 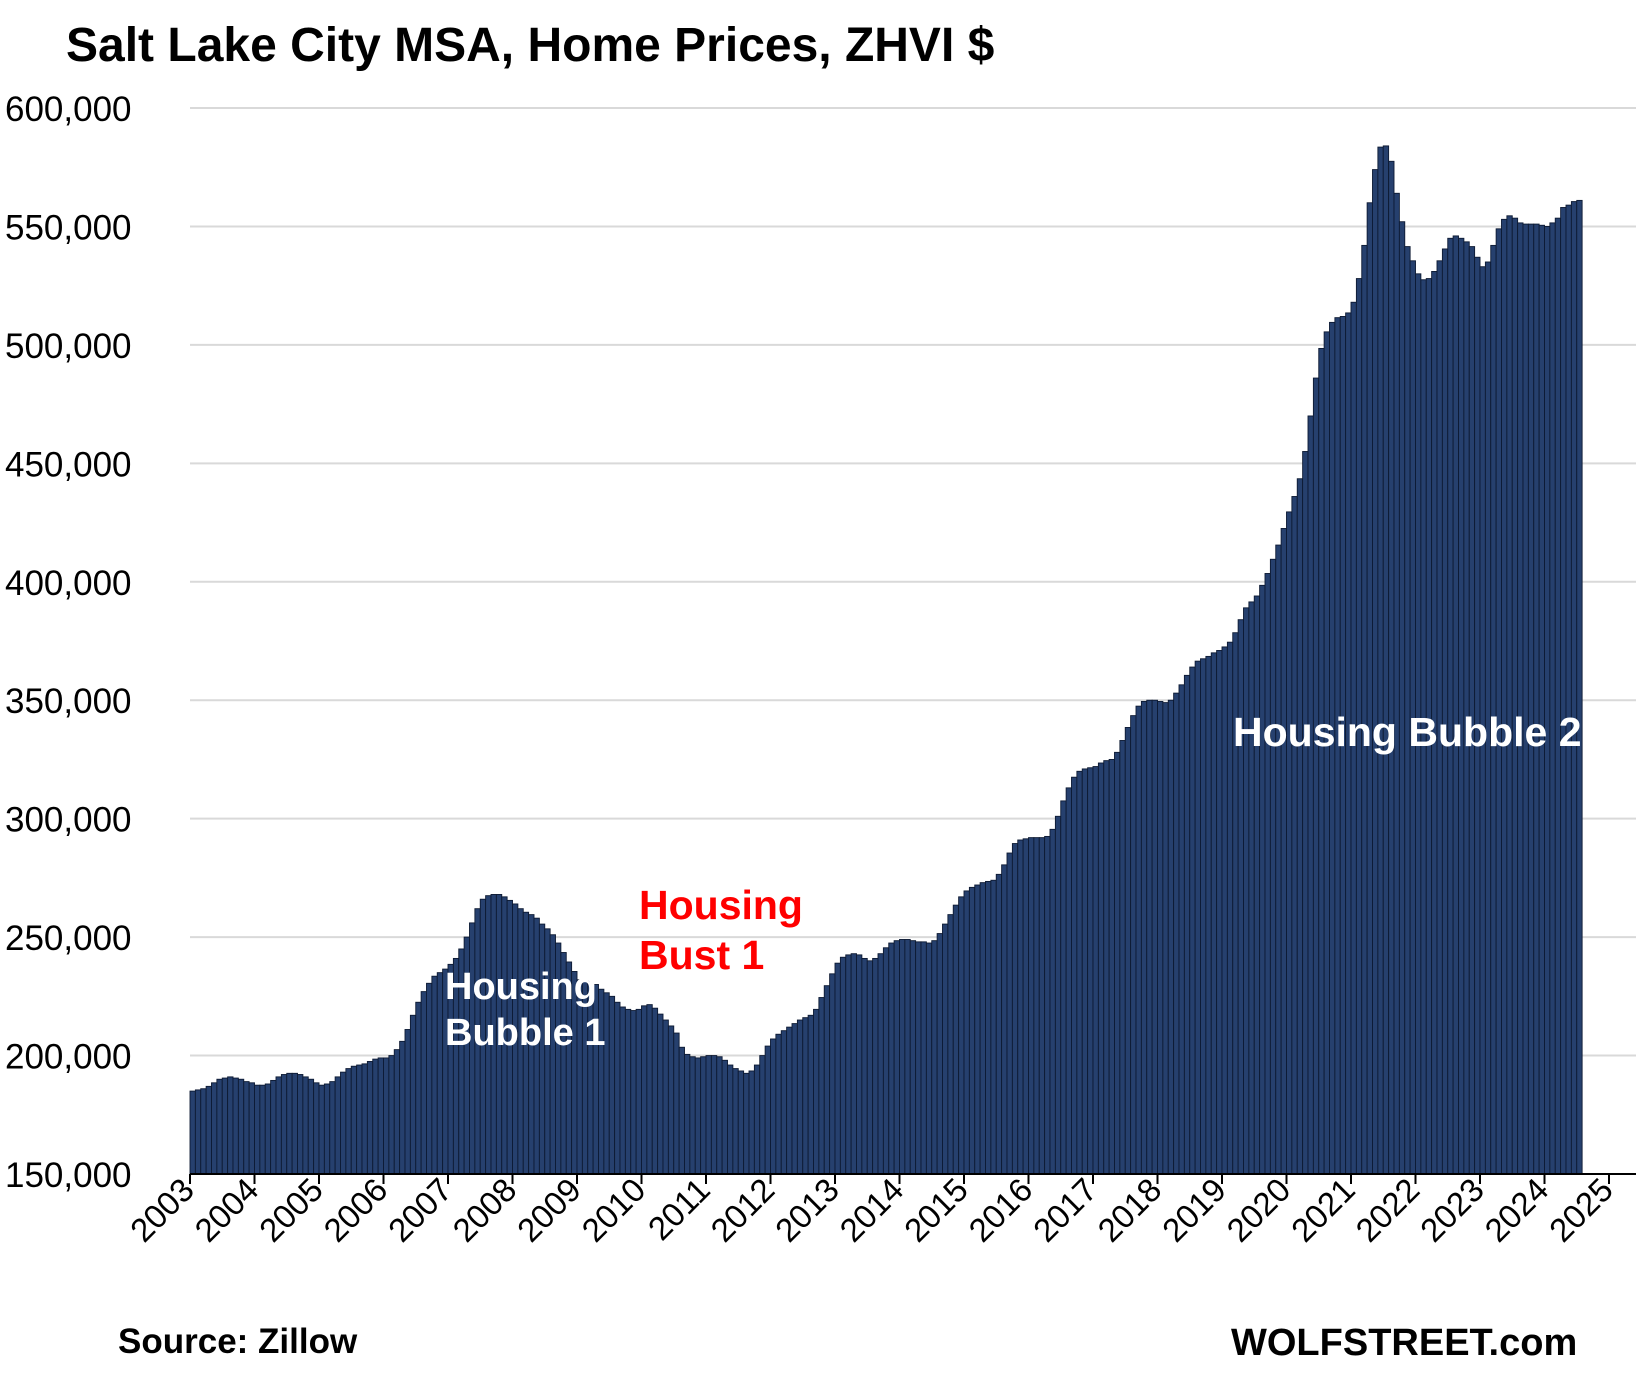 I want to click on y-tick-label: 500,000, so click(x=68, y=346).